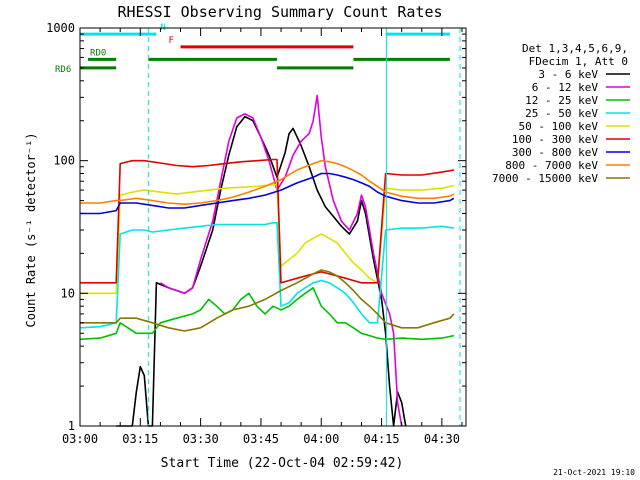  What do you see at coordinates (594, 472) in the screenshot?
I see `generation-timestamp: 21-Oct-2021 19:10` at bounding box center [594, 472].